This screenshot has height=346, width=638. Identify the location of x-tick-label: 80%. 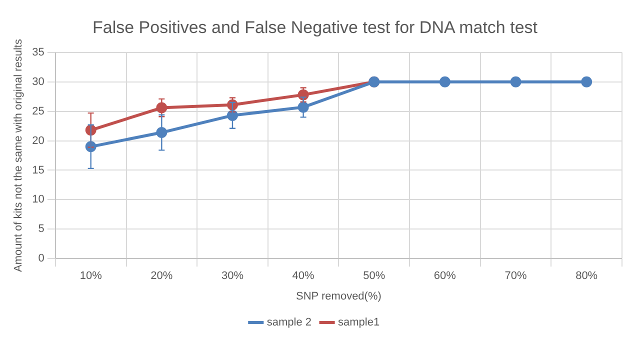
(587, 276).